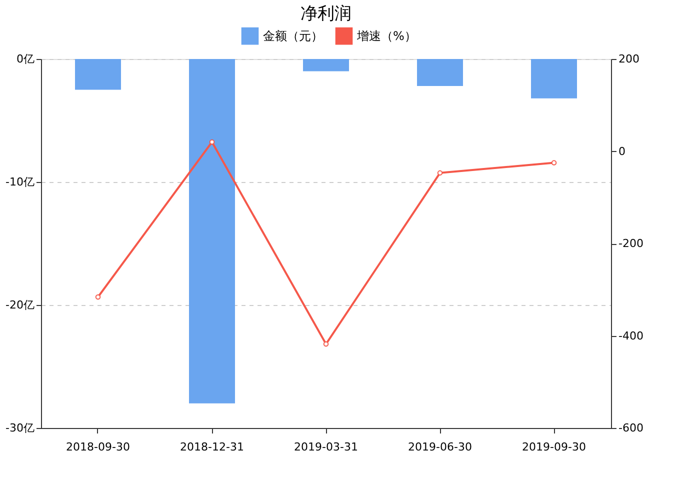  I want to click on y-tick-label: -10亿, so click(20, 182).